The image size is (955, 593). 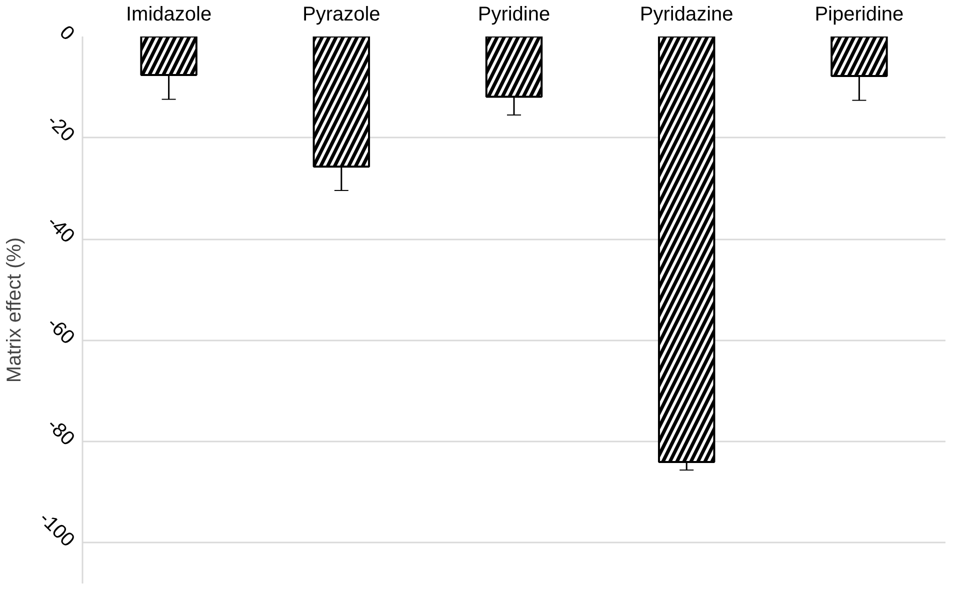 What do you see at coordinates (341, 15) in the screenshot?
I see `x-tick-label: Pyrazole` at bounding box center [341, 15].